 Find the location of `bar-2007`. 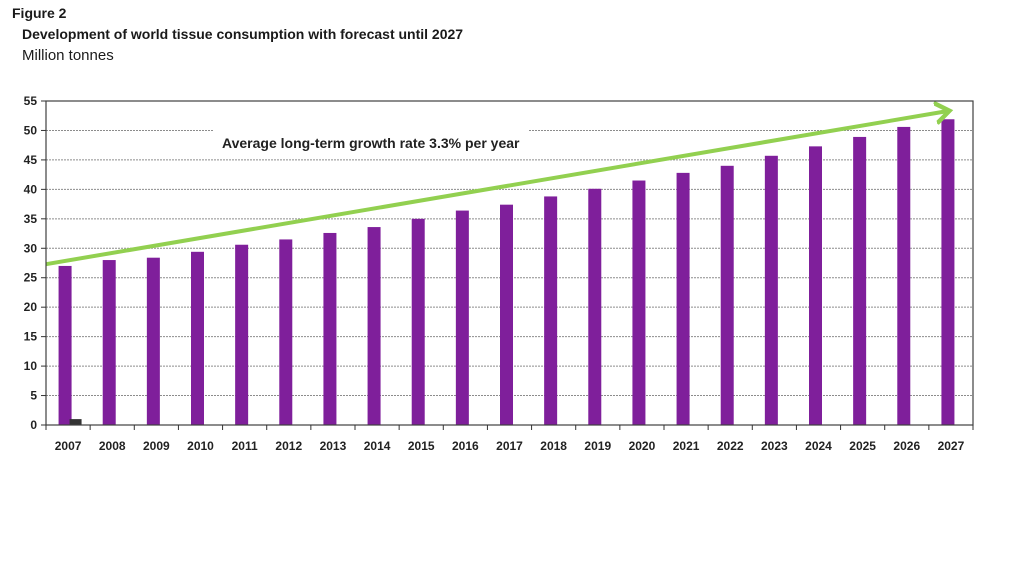

bar-2007 is located at coordinates (65, 345).